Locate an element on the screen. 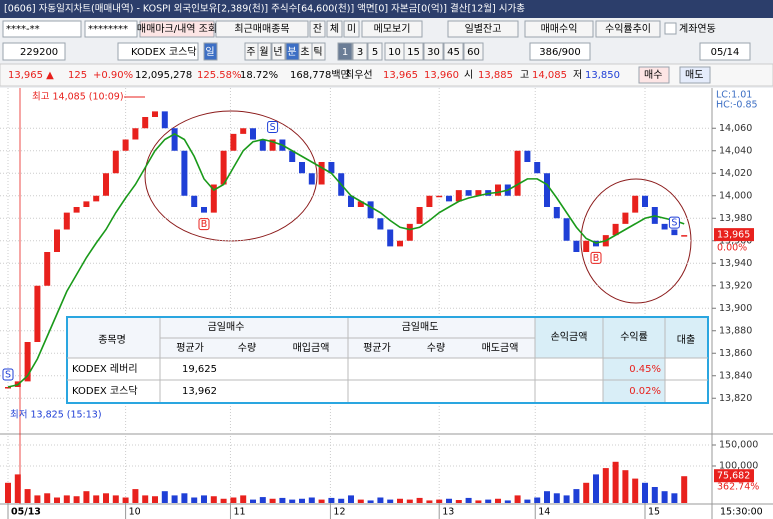  interval-label: 30 is located at coordinates (433, 52).